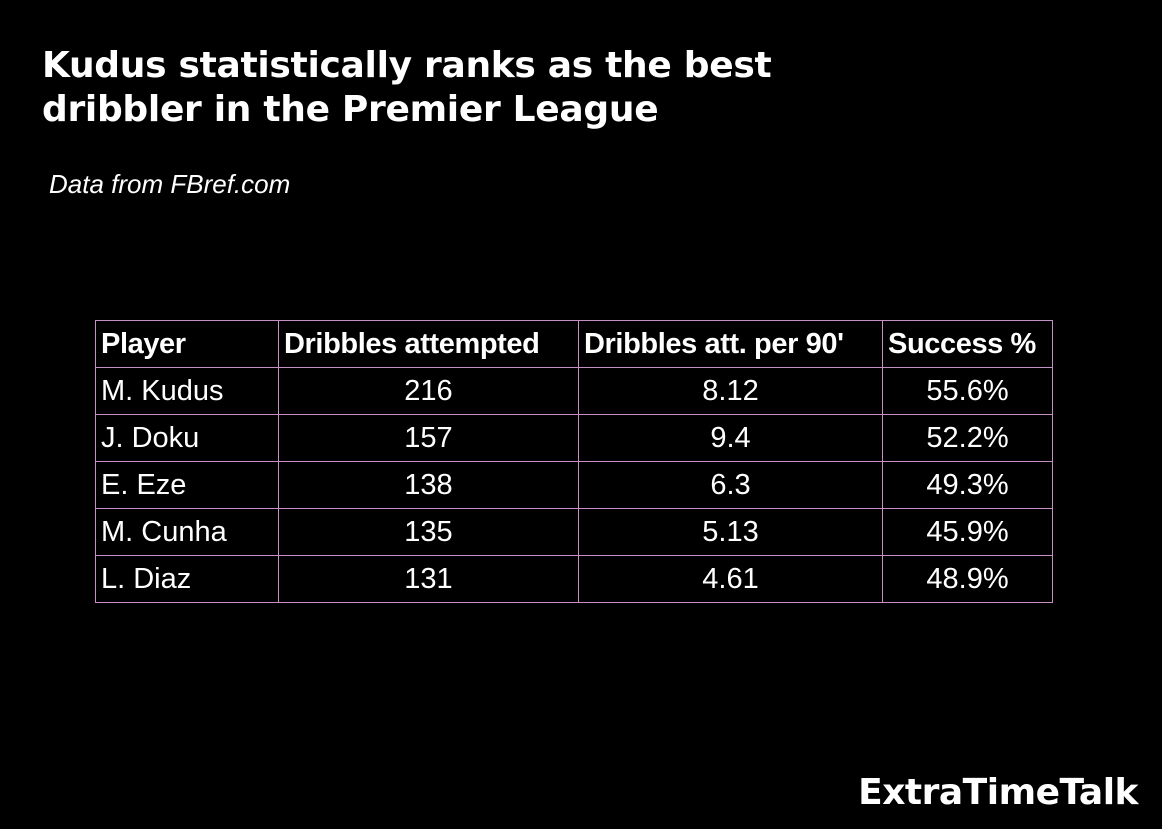  I want to click on success-percent-cell: 45.9%, so click(967, 532).